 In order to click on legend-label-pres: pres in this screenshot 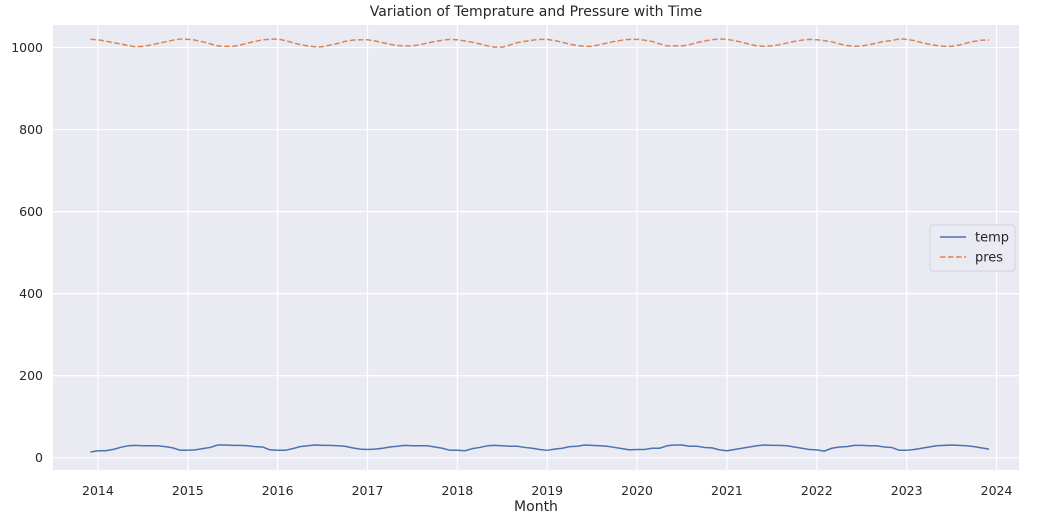, I will do `click(989, 258)`.